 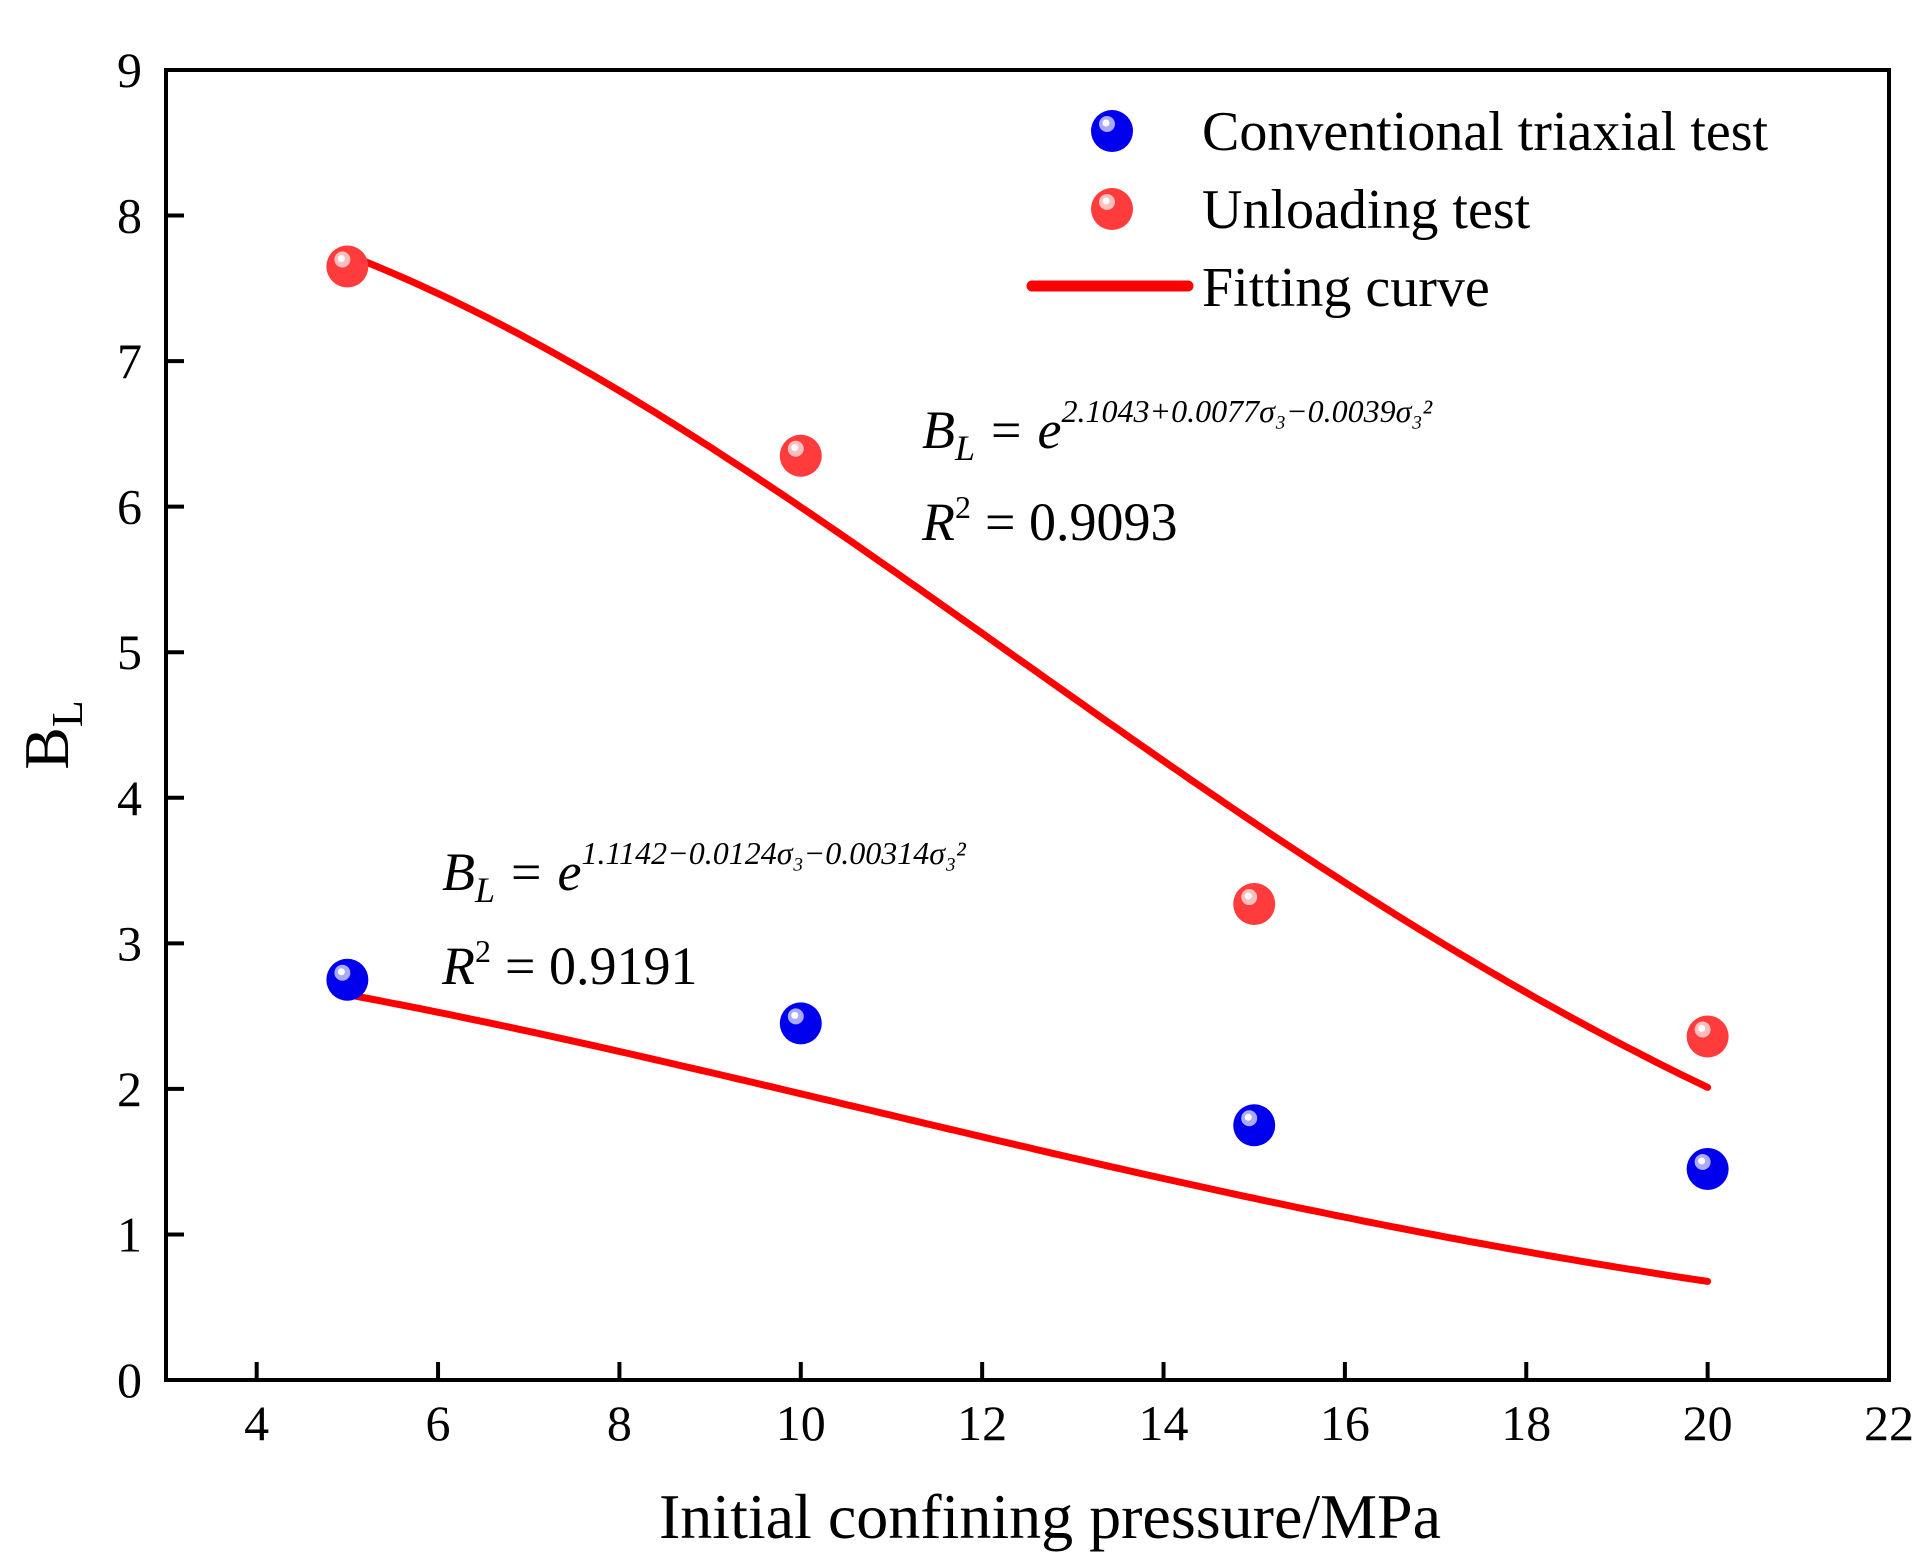 I want to click on y-tick-label: 6, so click(x=129, y=507).